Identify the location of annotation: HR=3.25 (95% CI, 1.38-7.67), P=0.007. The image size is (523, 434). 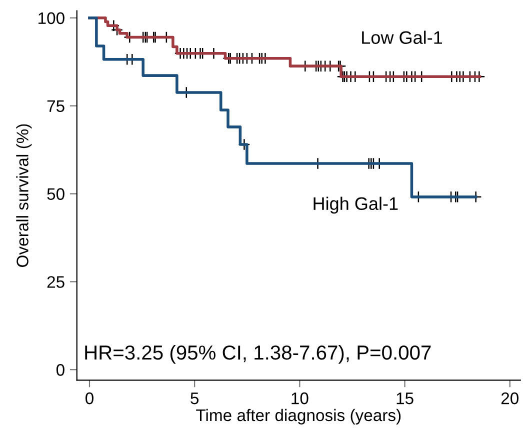
(258, 354).